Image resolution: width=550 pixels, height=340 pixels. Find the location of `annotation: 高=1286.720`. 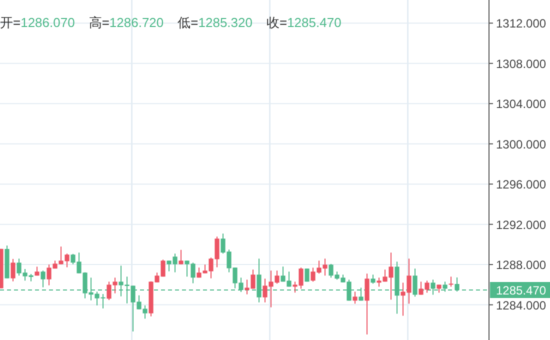

annotation: 高=1286.720 is located at coordinates (126, 22).